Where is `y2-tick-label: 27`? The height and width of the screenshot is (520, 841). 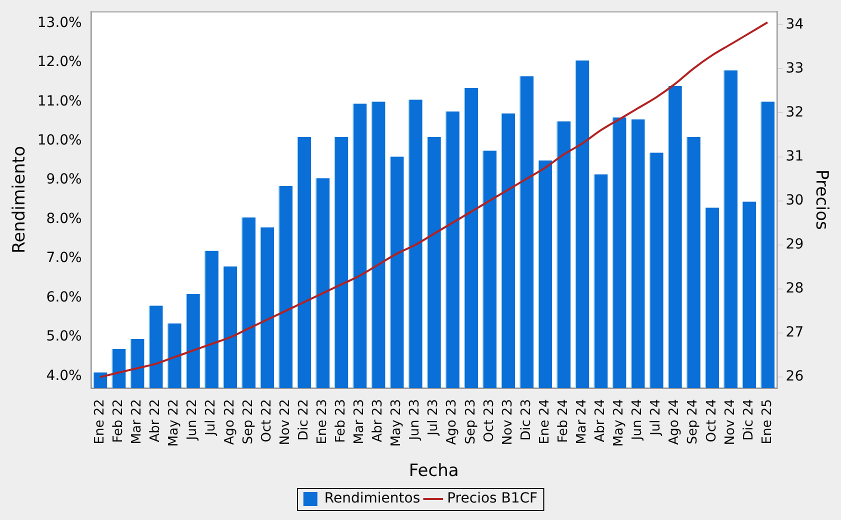
y2-tick-label: 27 is located at coordinates (795, 332).